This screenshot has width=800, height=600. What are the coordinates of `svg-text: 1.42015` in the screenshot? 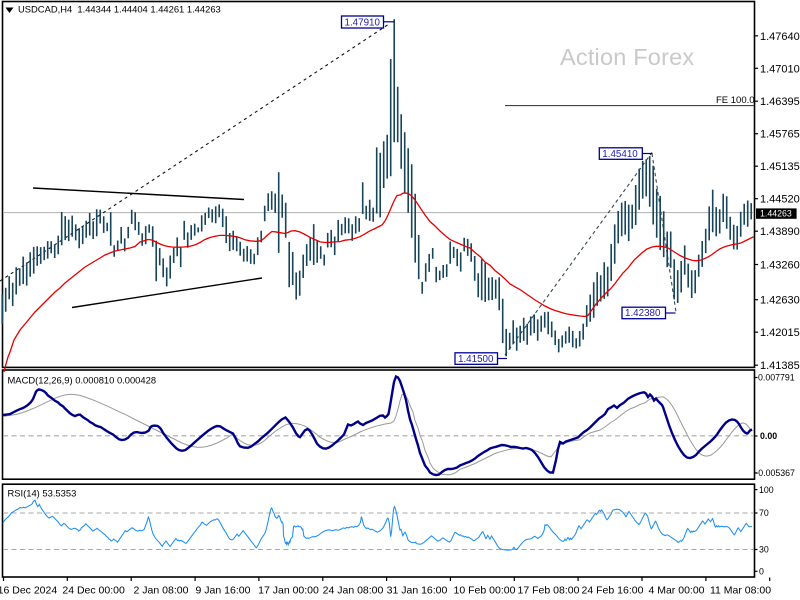 It's located at (780, 333).